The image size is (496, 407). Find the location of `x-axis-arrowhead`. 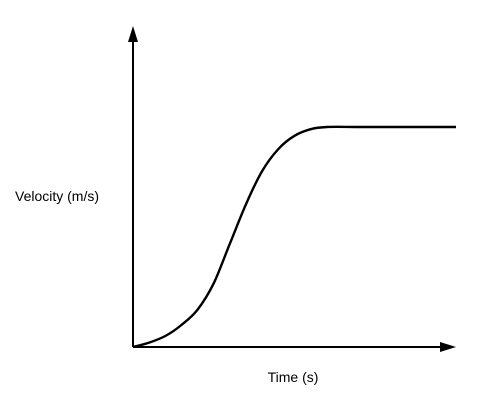

x-axis-arrowhead is located at coordinates (448, 347).